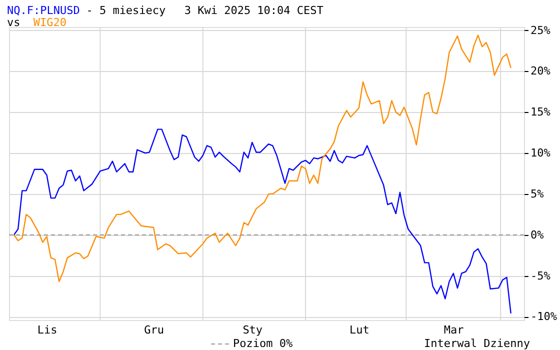  Describe the element at coordinates (540, 112) in the screenshot. I see `y-tick-label: 15%` at that location.